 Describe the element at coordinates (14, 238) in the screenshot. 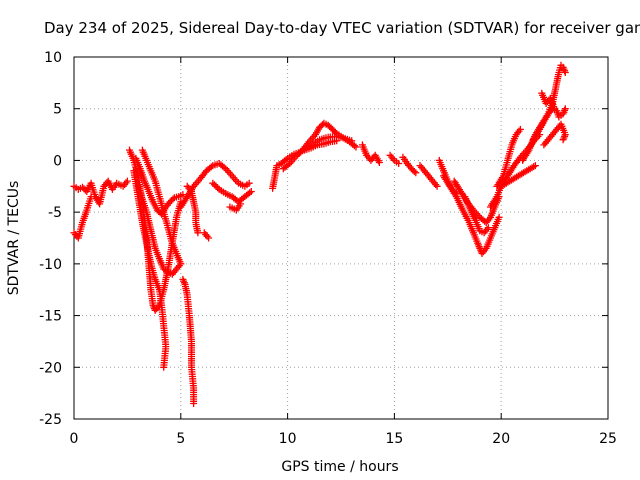

I see `y-axis-label: SDTVAR / TECUs` at that location.